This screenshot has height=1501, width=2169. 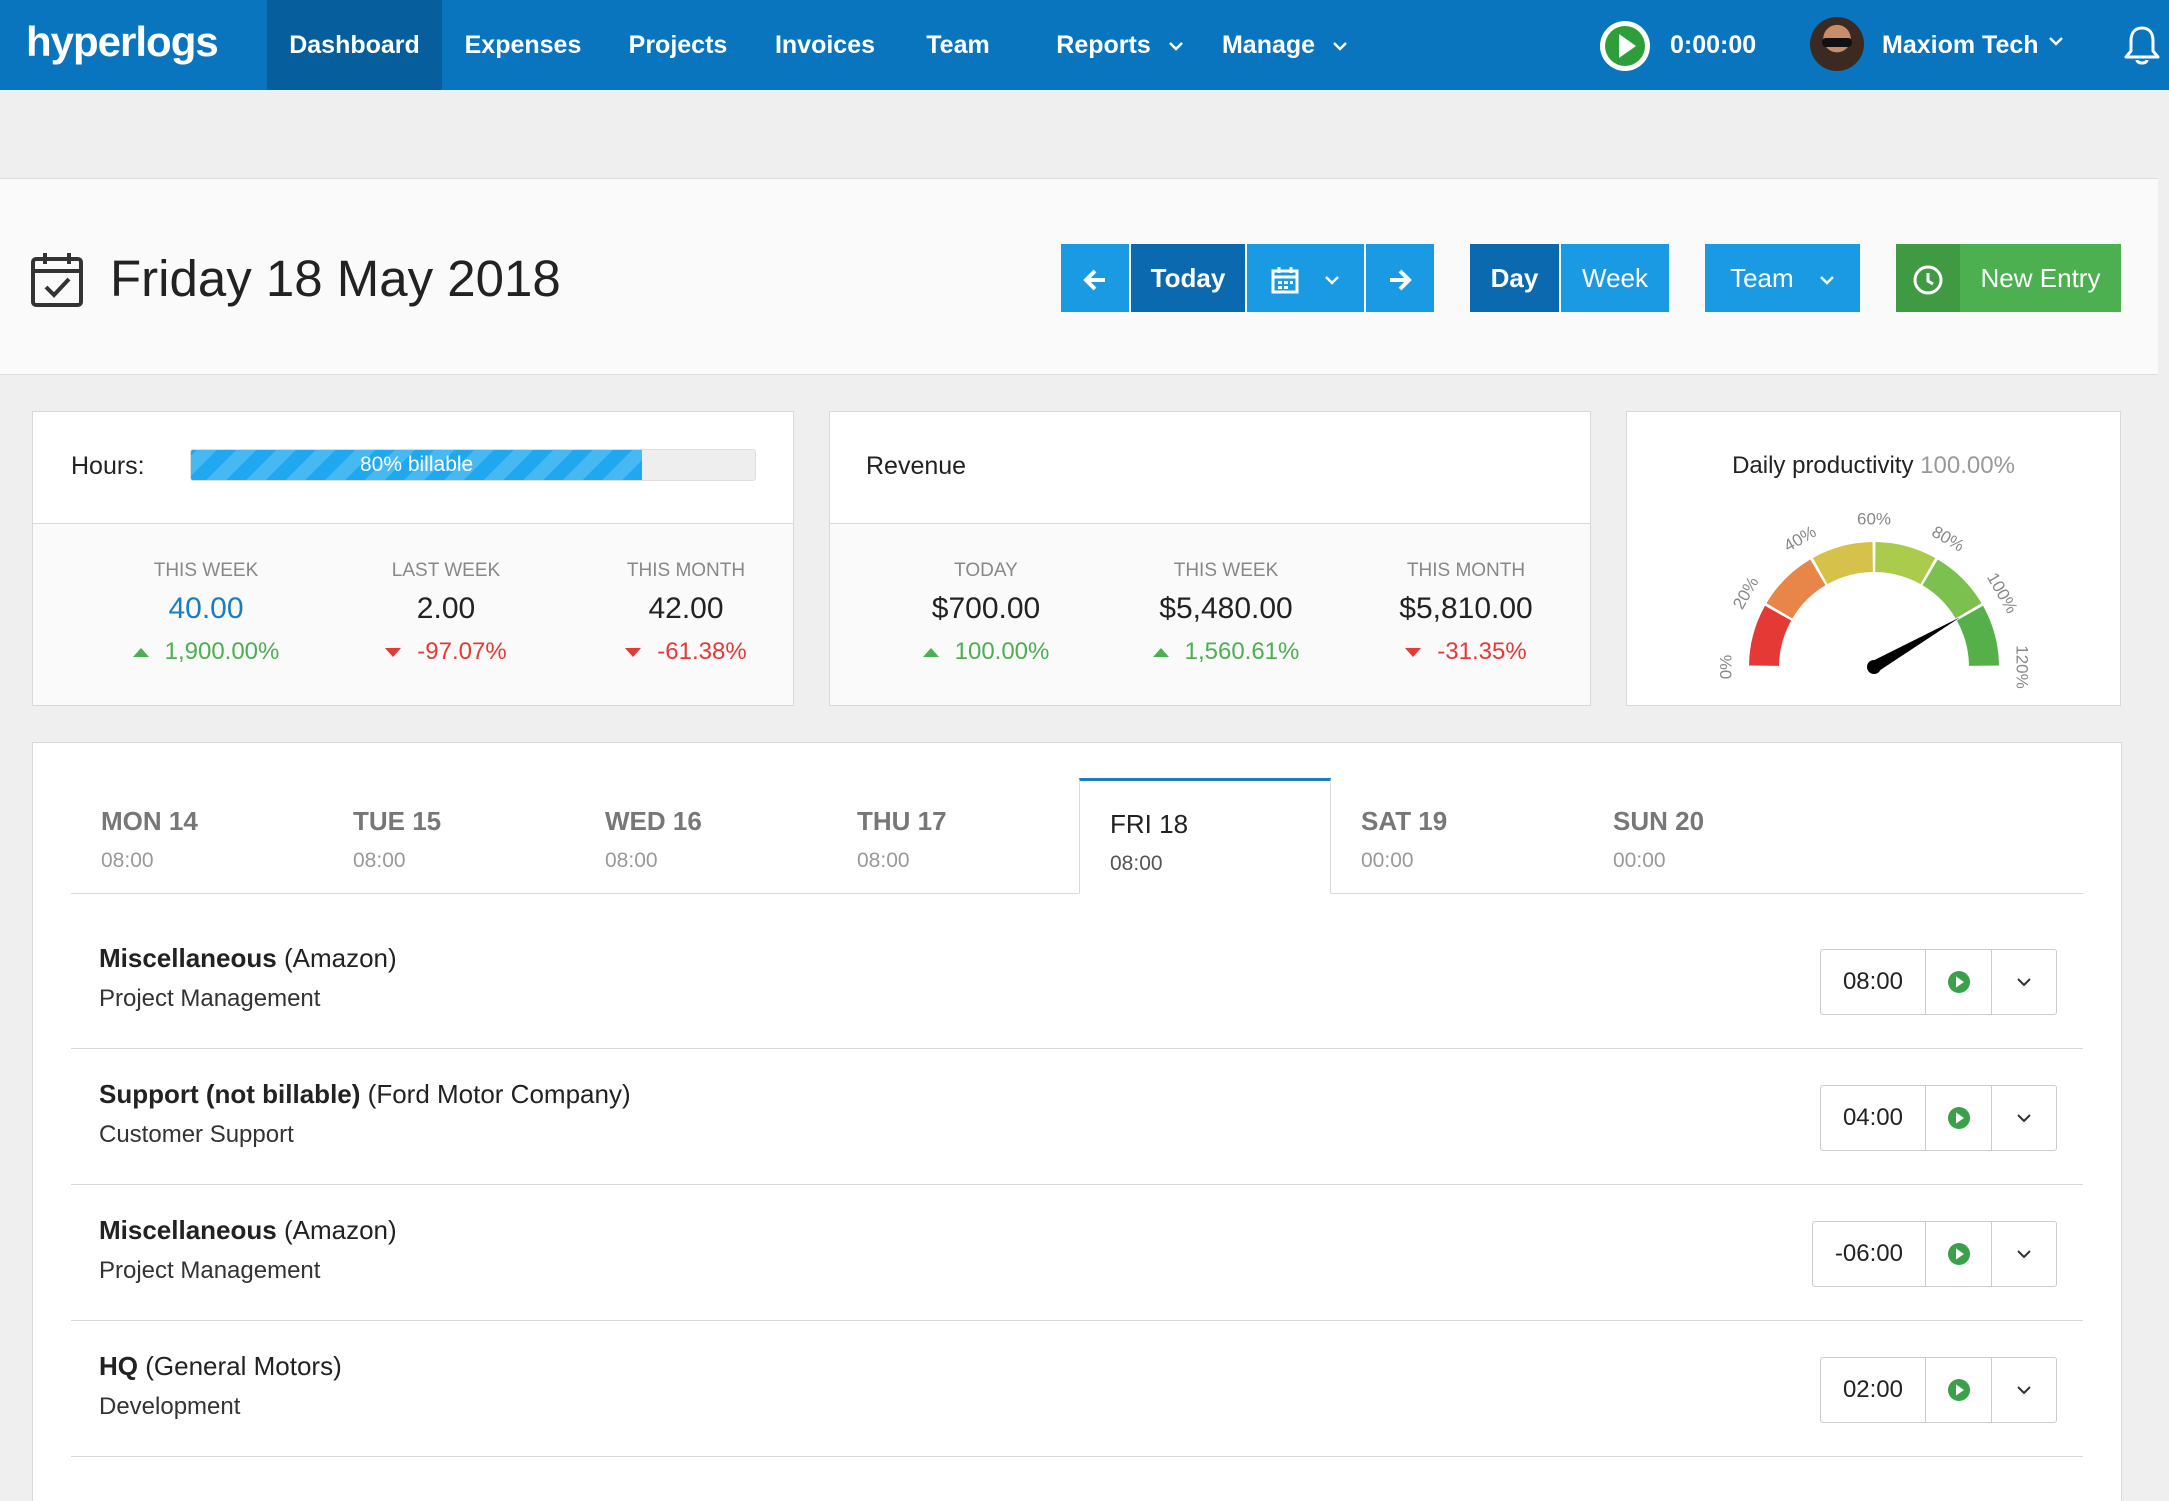 What do you see at coordinates (2142, 45) in the screenshot?
I see `notification-bell-icon` at bounding box center [2142, 45].